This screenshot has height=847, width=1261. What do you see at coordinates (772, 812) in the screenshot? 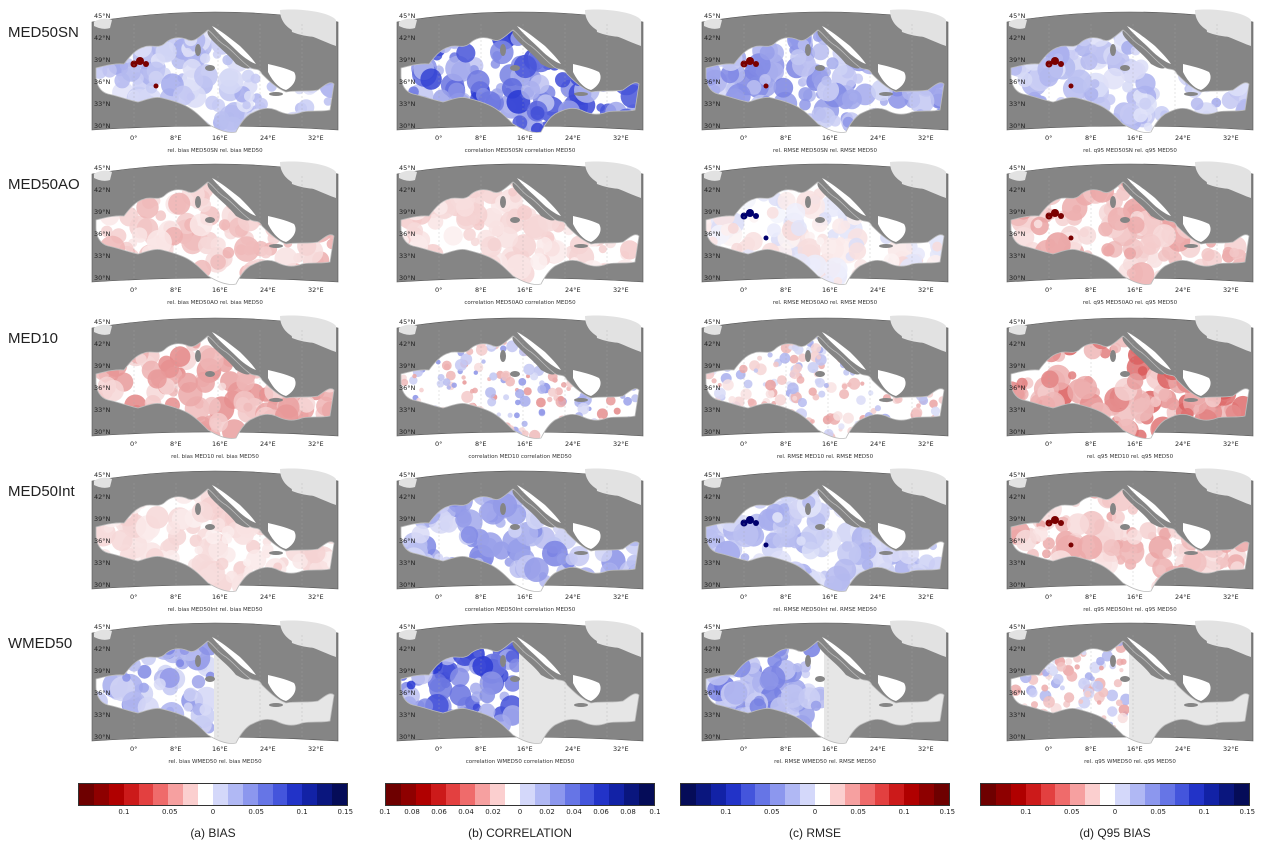
I see `colorbar-tick-label: 0.05` at bounding box center [772, 812].